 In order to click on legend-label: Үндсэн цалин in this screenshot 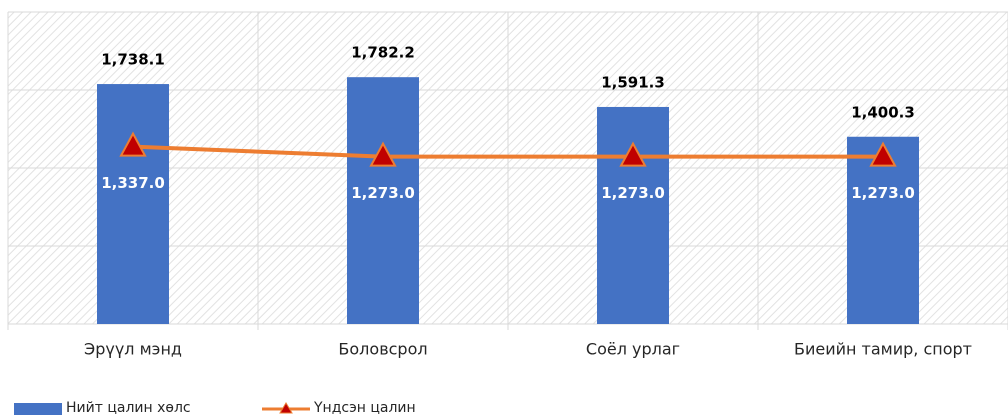, I will do `click(364, 407)`.